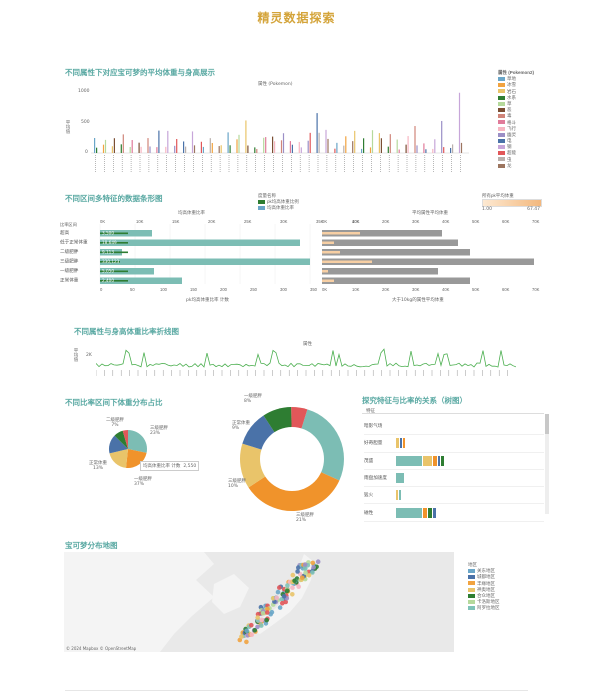 The width and height of the screenshot is (593, 695). What do you see at coordinates (98, 465) in the screenshot?
I see `s4-label-2: 正常体重 13%` at bounding box center [98, 465].